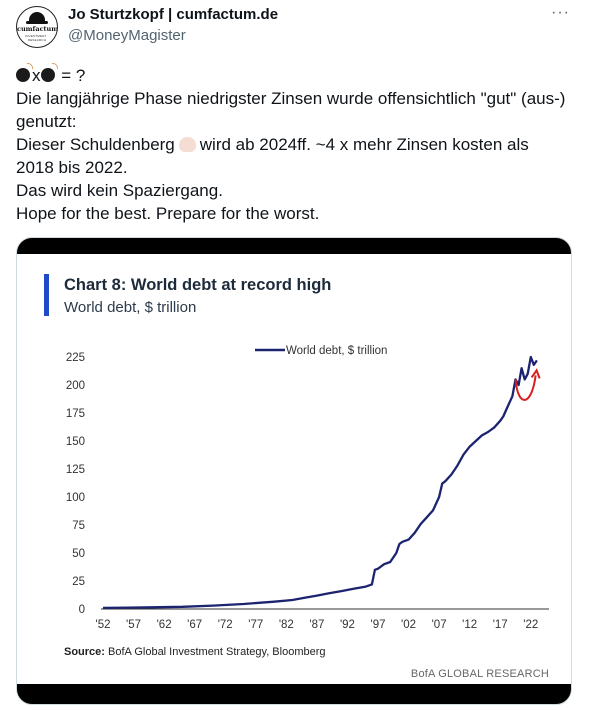  I want to click on author-handle: @MoneyMagister, so click(127, 35).